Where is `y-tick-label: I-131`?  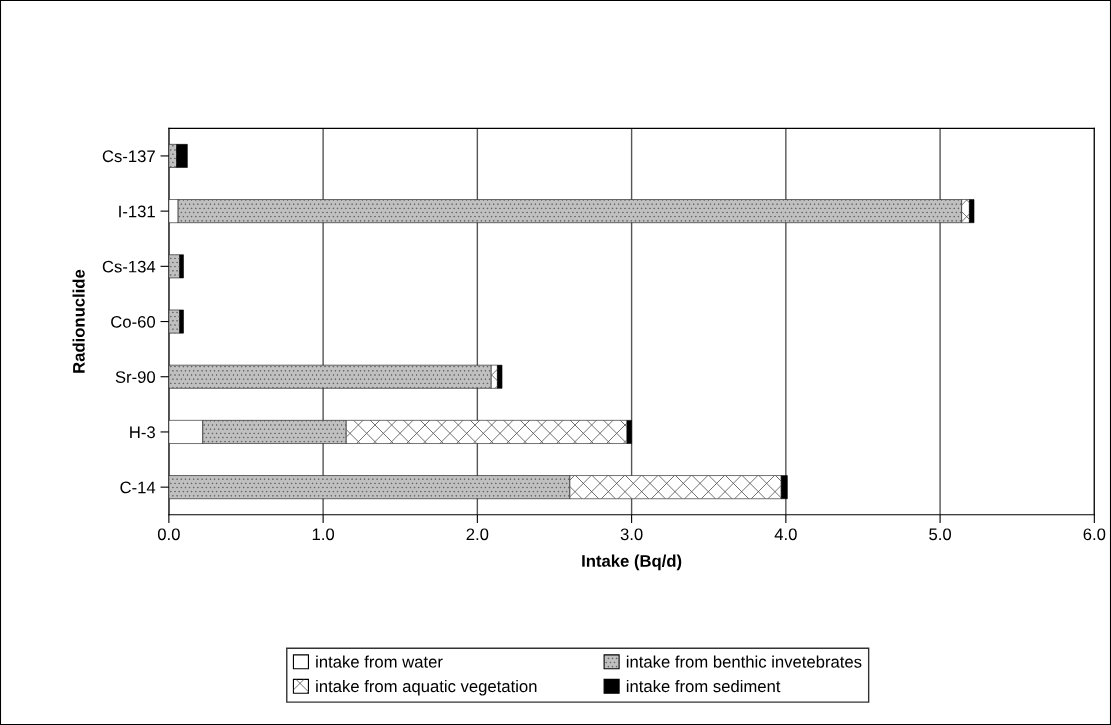
y-tick-label: I-131 is located at coordinates (137, 211).